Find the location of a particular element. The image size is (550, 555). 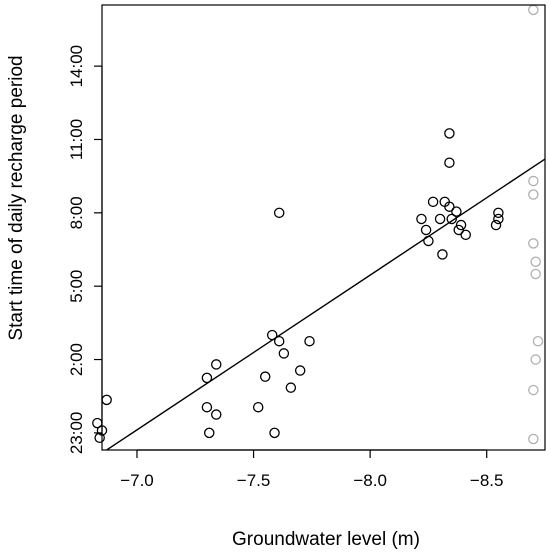

y-axis-title: Start time of daily recharge period is located at coordinates (16, 197).